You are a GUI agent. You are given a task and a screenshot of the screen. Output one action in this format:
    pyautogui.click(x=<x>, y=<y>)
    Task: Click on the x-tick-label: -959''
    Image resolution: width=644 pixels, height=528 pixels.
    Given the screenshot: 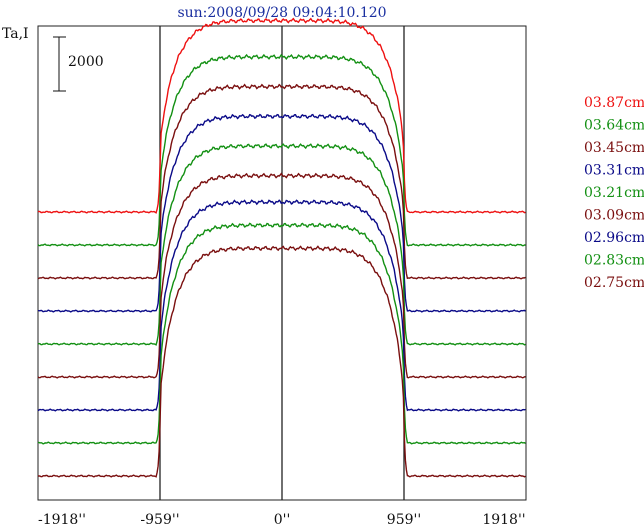 What is the action you would take?
    pyautogui.click(x=159, y=520)
    